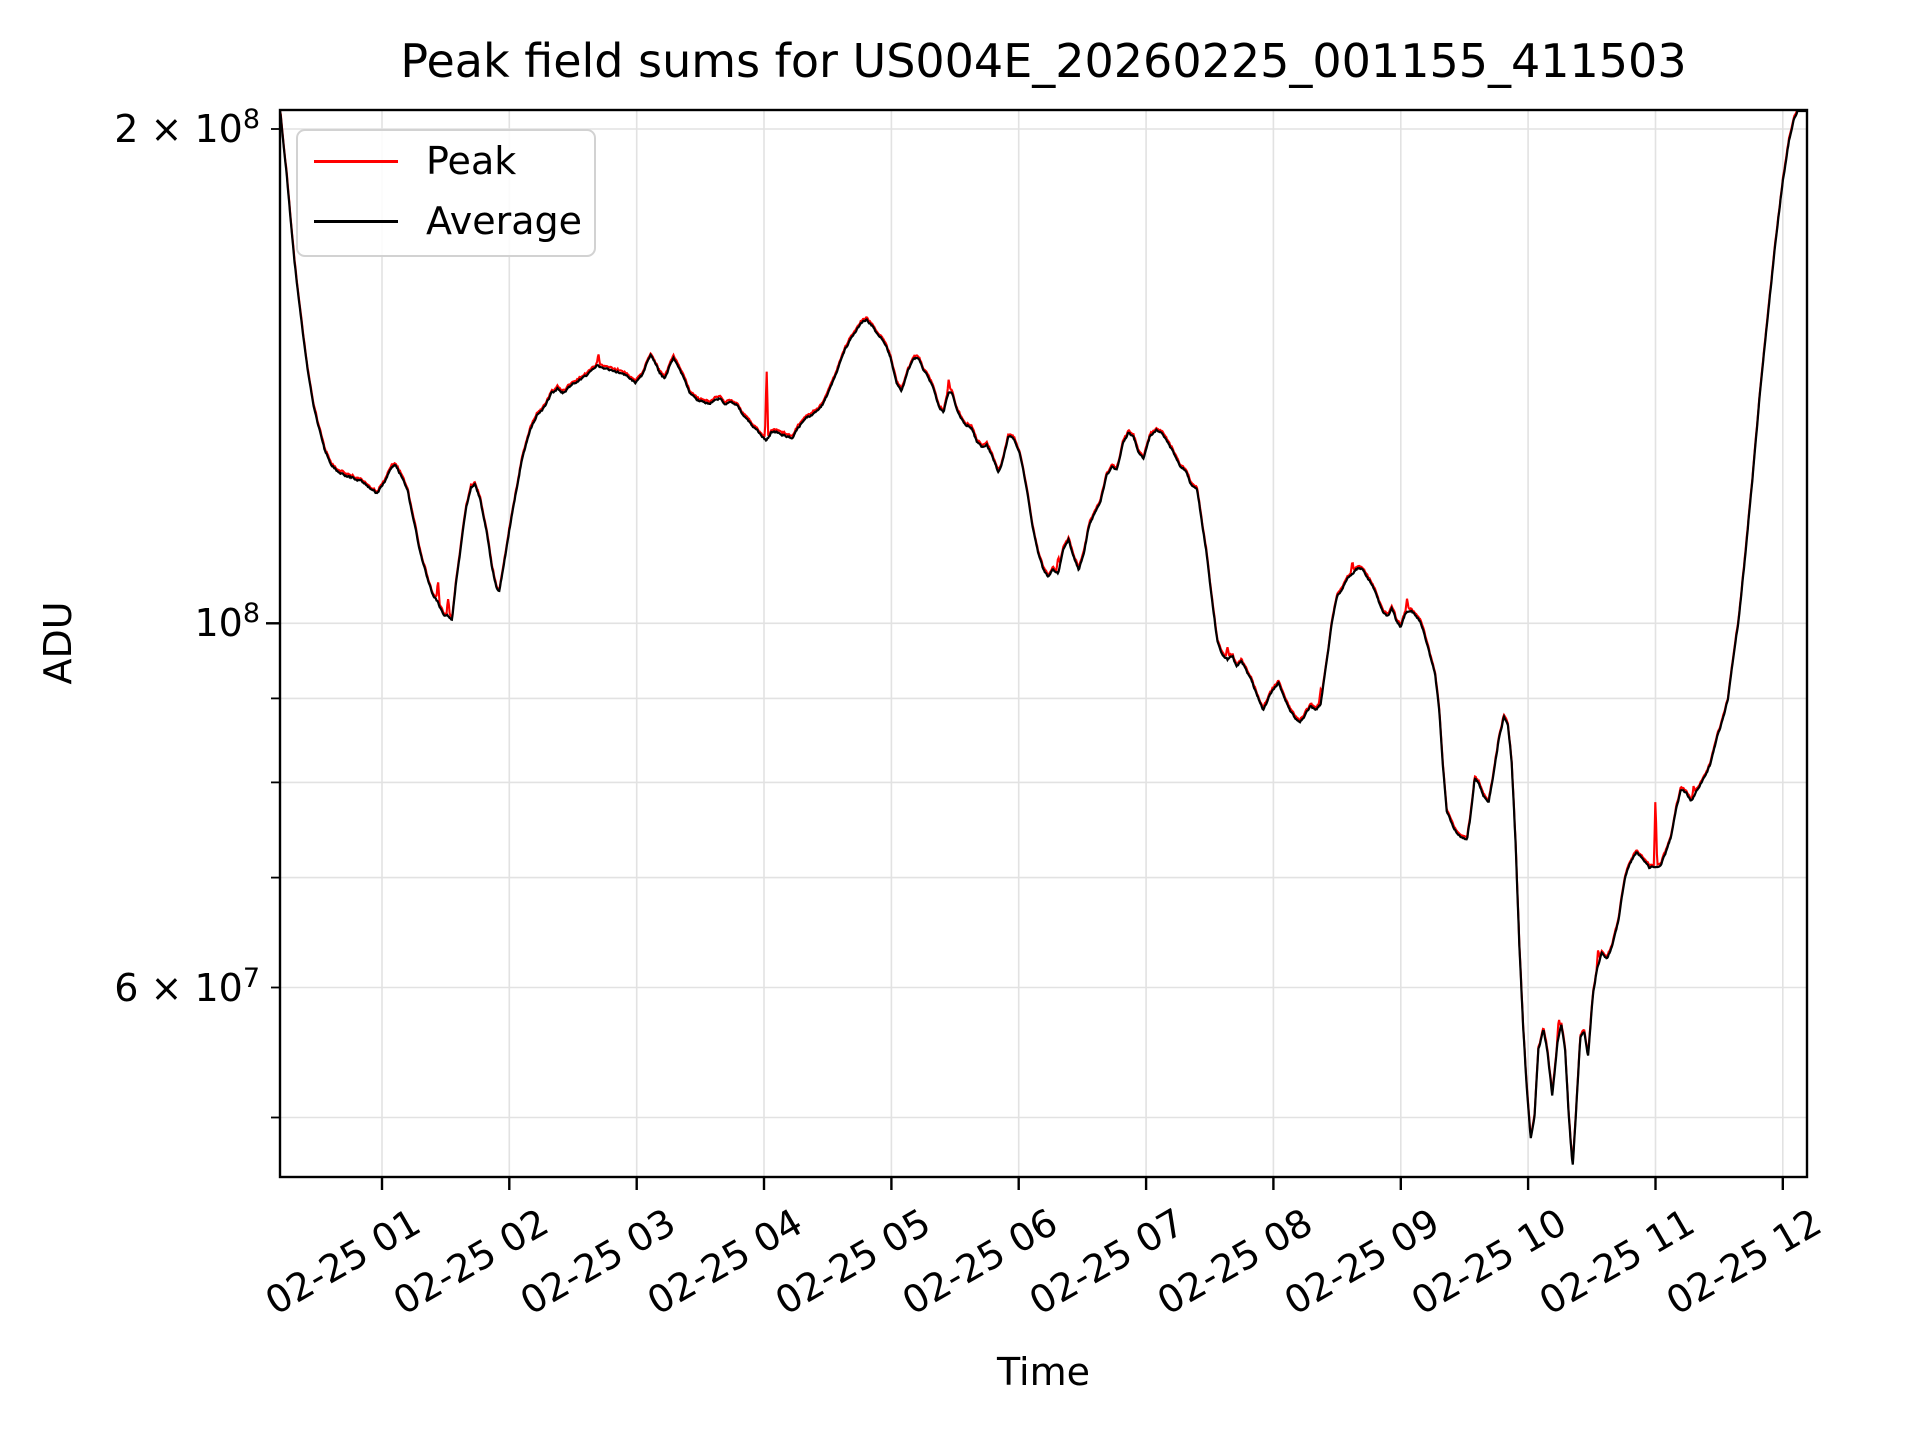  Describe the element at coordinates (178, 128) in the screenshot. I see `y-tick-label-base: 2 × 10` at that location.